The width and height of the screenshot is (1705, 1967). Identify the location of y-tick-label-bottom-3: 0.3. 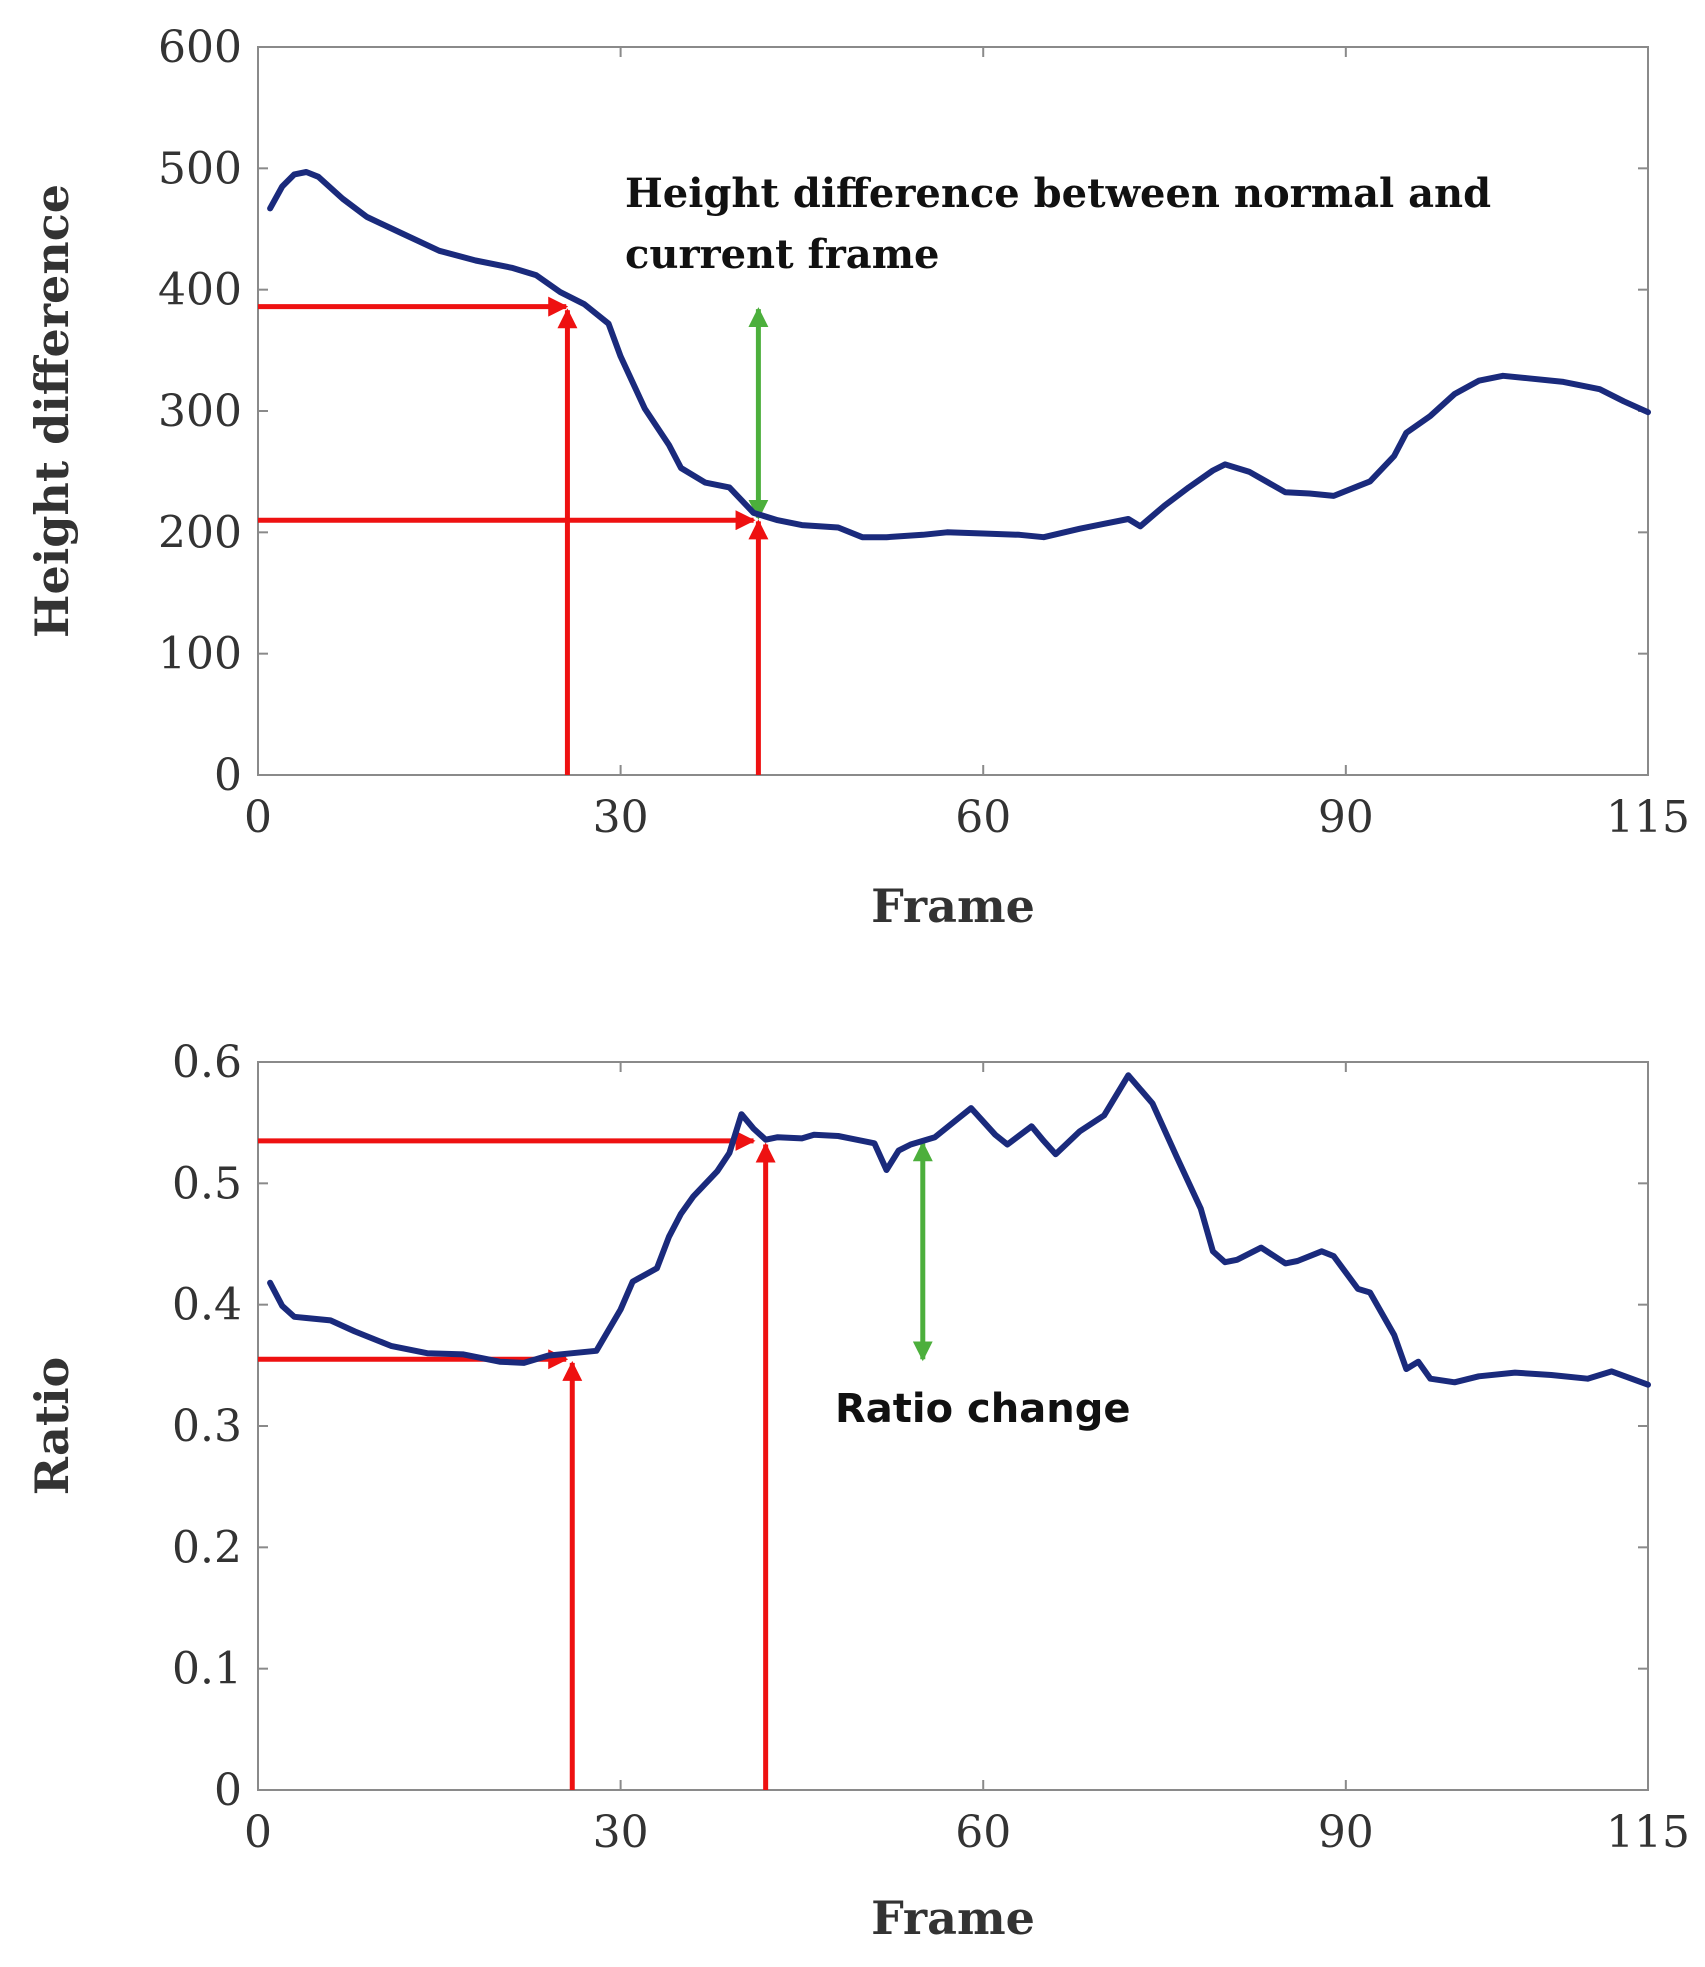
(207, 1426).